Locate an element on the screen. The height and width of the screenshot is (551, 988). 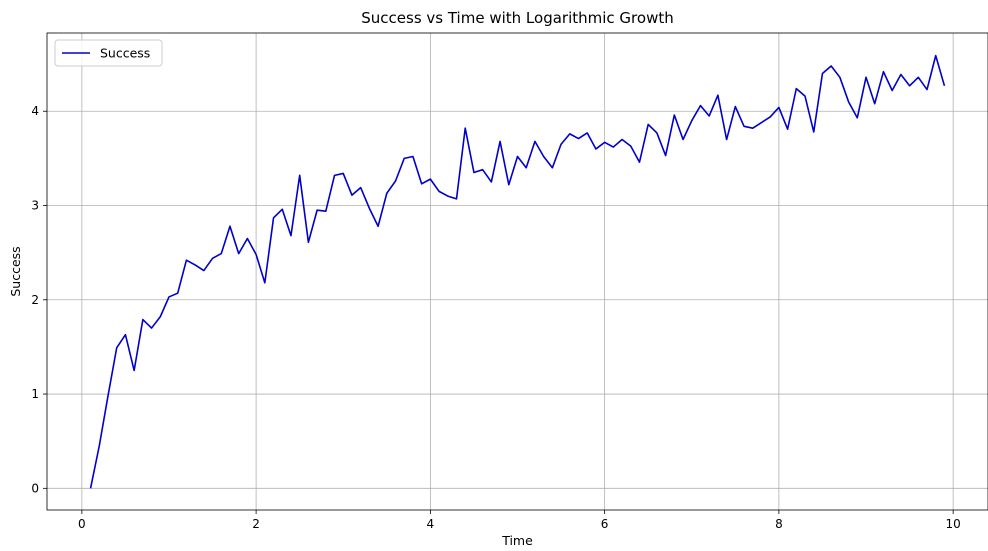
y-axis-label: Success is located at coordinates (15, 271).